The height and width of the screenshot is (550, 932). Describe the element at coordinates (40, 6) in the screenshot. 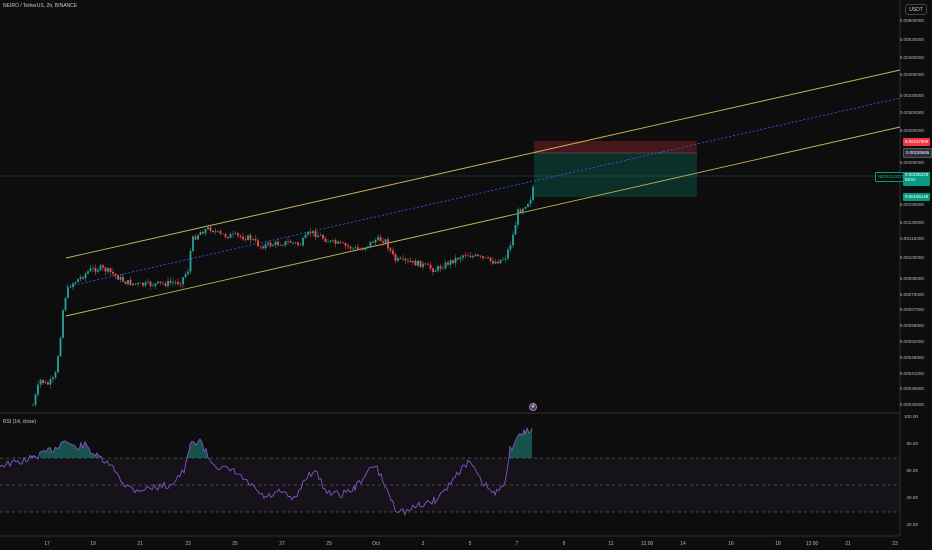

I see `symbol-title: NEIRO / TetherUS, 2h, BINANCE` at that location.